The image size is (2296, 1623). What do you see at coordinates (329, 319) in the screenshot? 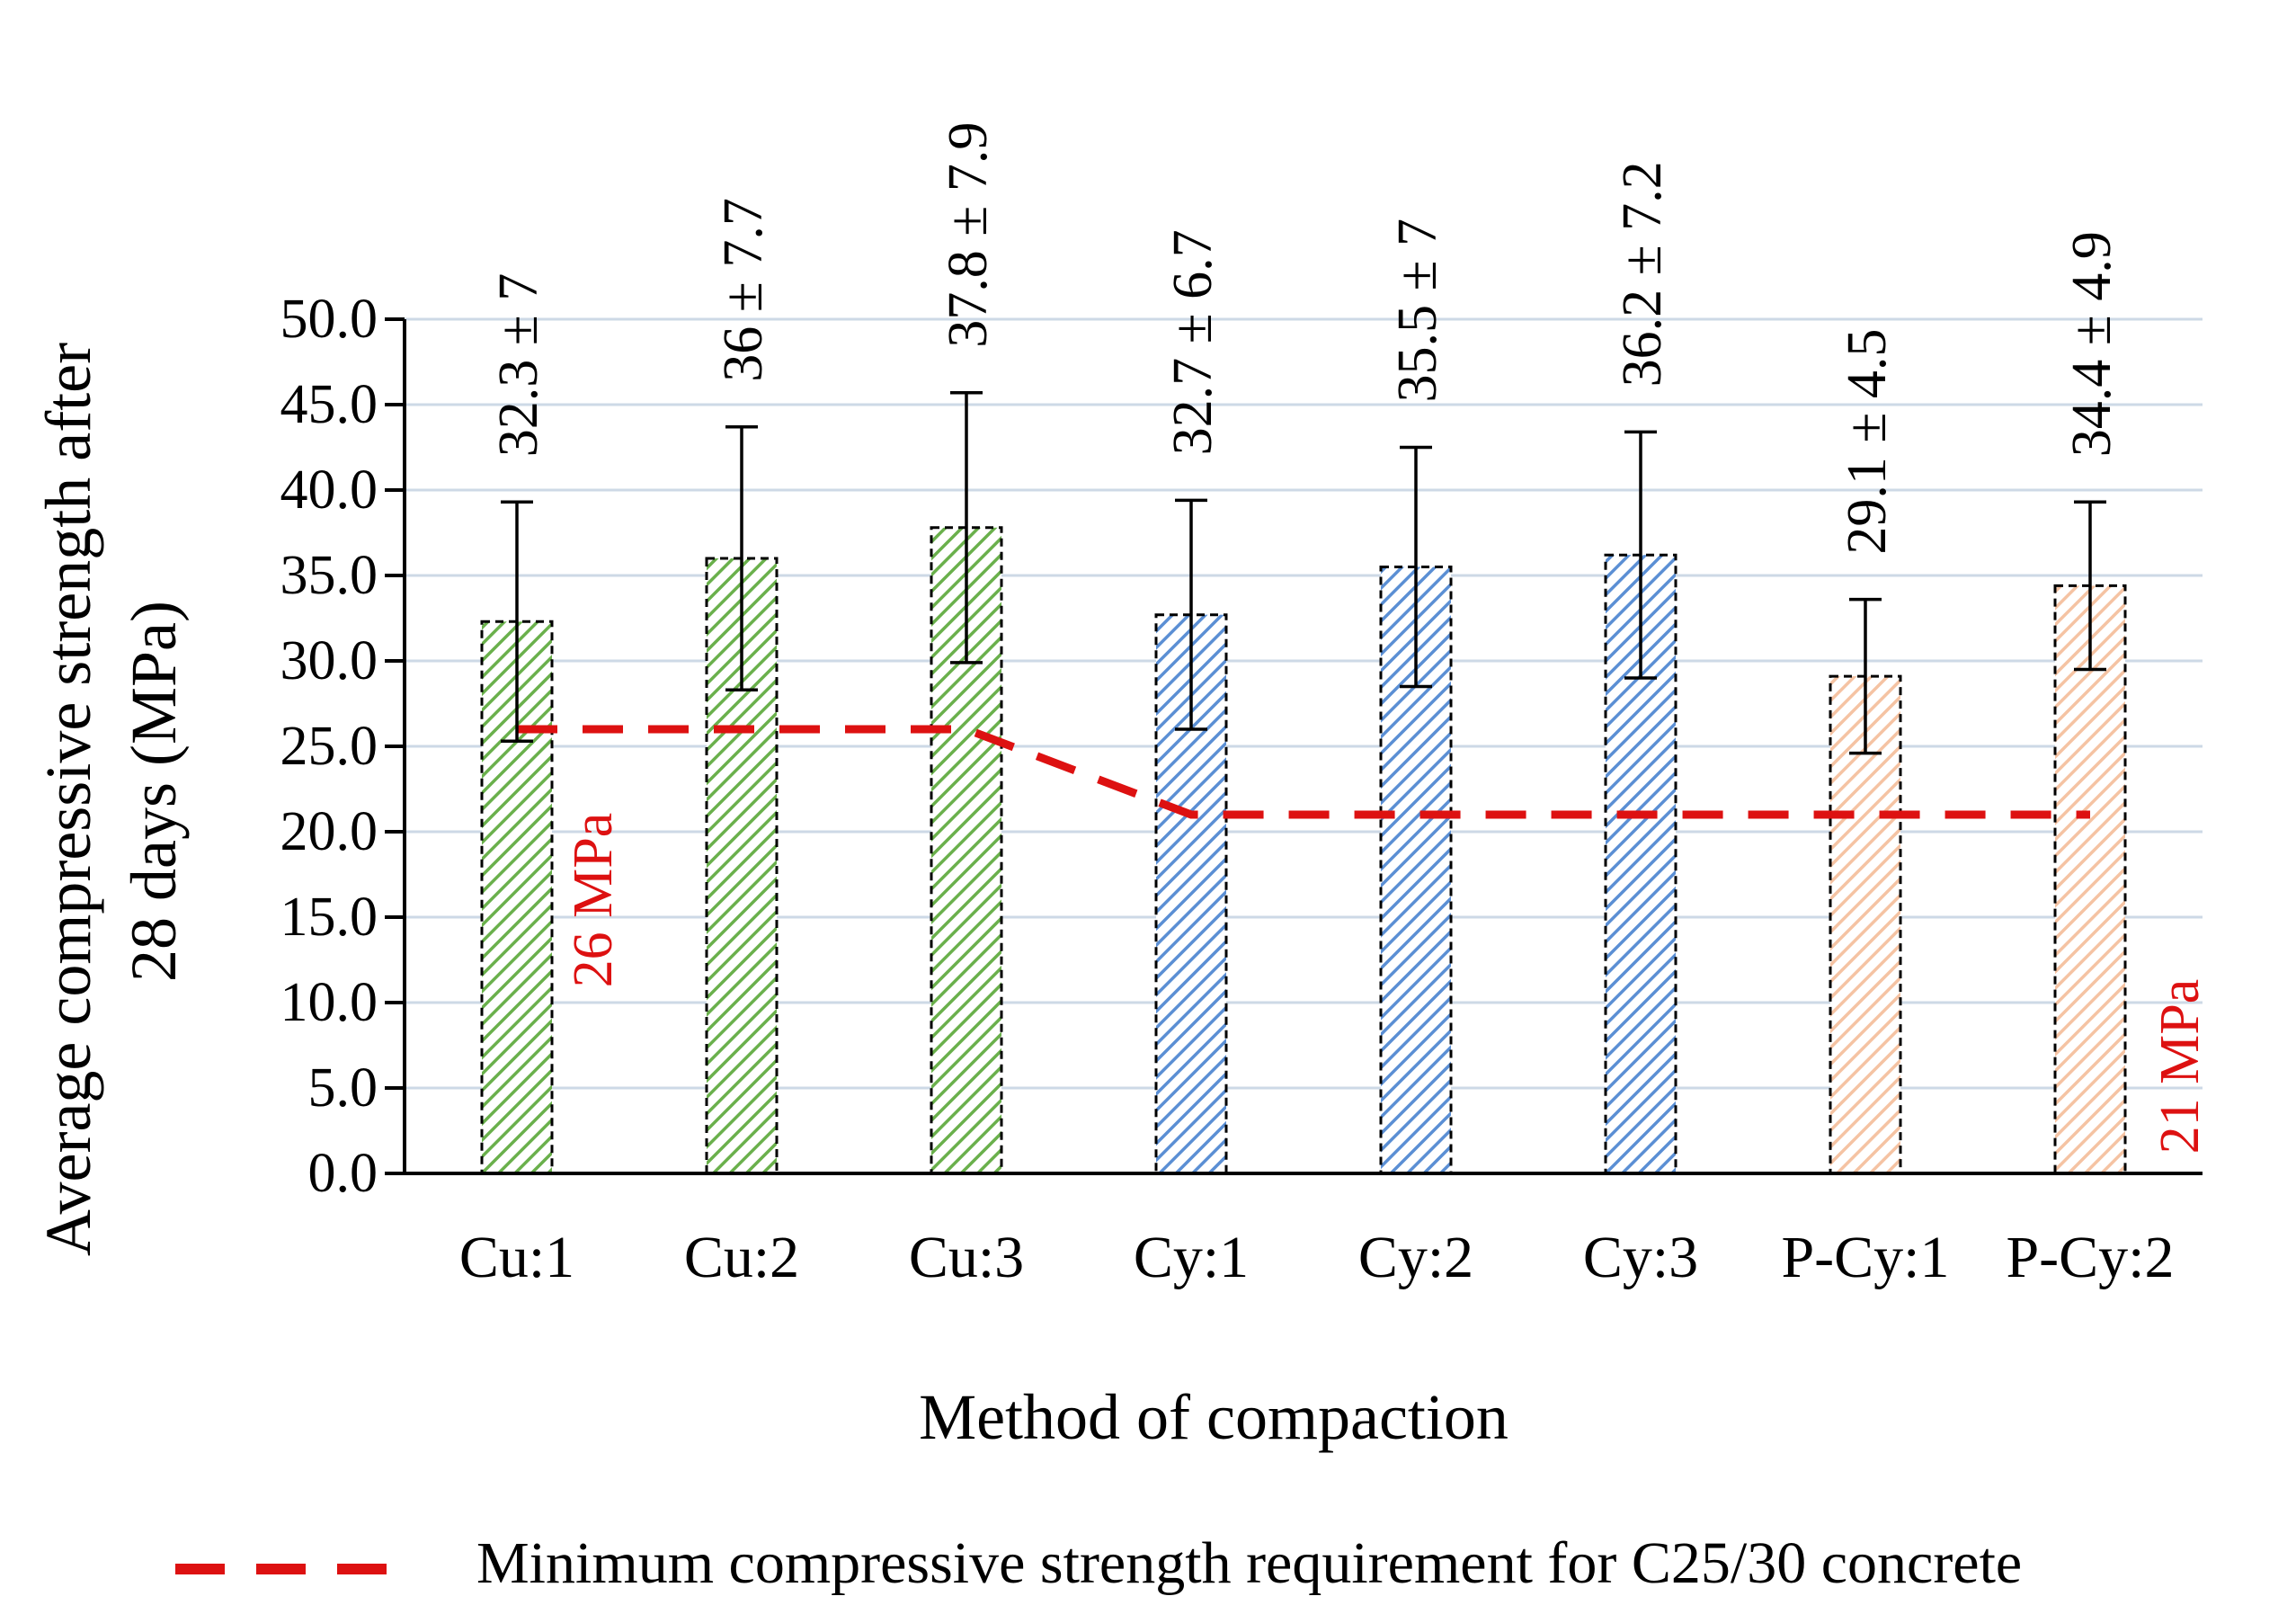
I see `y-tick-label: 50.0` at bounding box center [329, 319].